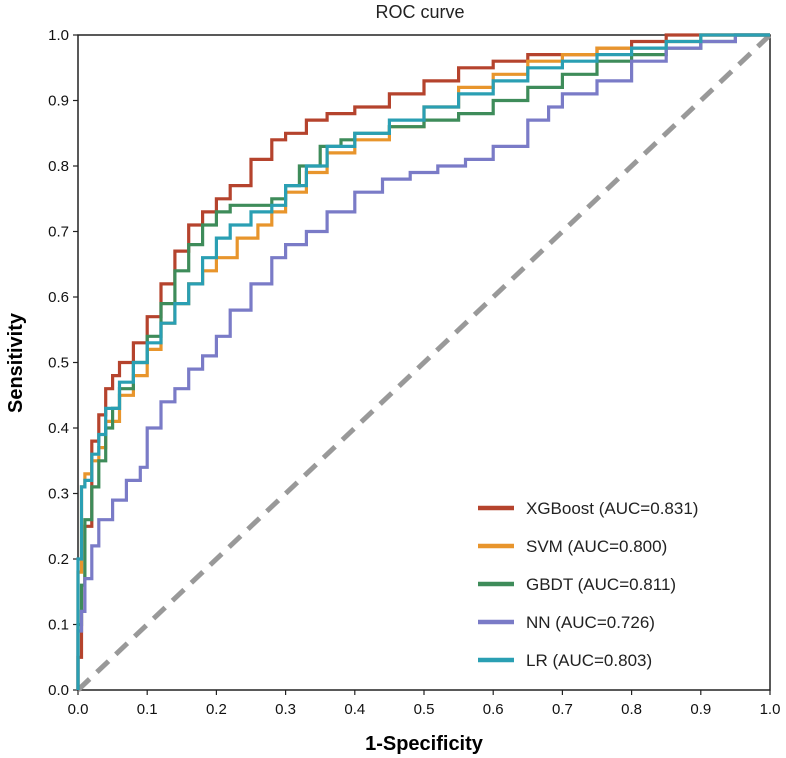 The height and width of the screenshot is (758, 786). What do you see at coordinates (590, 622) in the screenshot?
I see `legend-label-nn: NN (AUC=0.726)` at bounding box center [590, 622].